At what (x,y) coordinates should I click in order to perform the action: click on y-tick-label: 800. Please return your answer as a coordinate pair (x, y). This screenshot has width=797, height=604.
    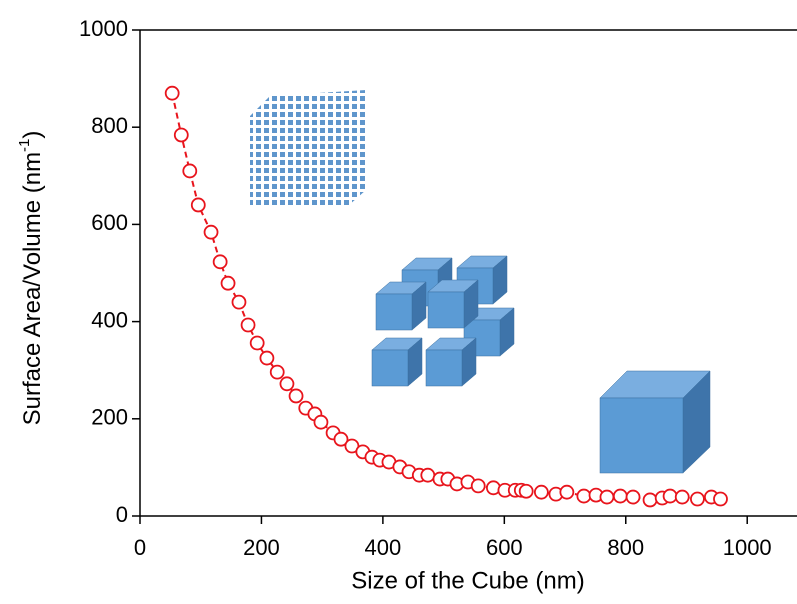
    Looking at the image, I should click on (109, 125).